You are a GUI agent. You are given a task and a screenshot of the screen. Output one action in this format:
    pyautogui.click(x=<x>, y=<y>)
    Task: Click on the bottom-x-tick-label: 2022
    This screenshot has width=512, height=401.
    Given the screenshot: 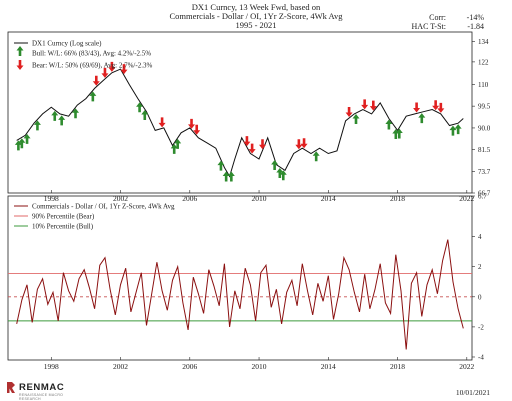 What is the action you would take?
    pyautogui.click(x=466, y=366)
    